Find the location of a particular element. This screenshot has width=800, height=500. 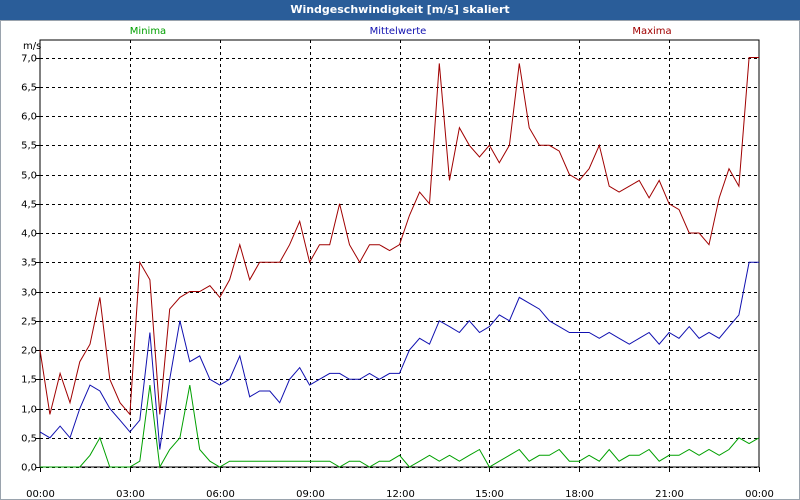

y-tick-label: 3,0 is located at coordinates (29, 293).